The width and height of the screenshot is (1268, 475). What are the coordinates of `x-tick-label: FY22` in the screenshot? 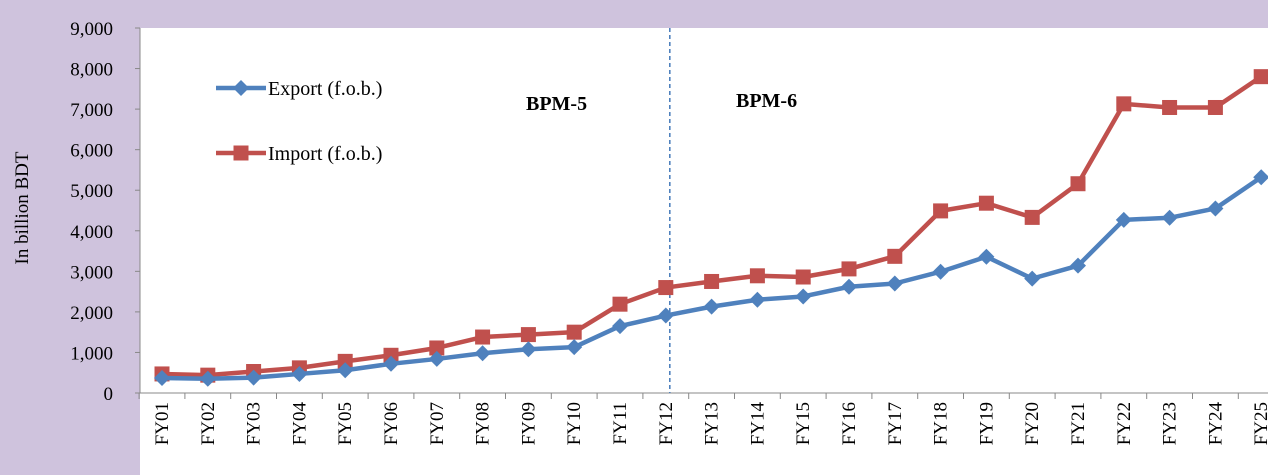 It's located at (1124, 423).